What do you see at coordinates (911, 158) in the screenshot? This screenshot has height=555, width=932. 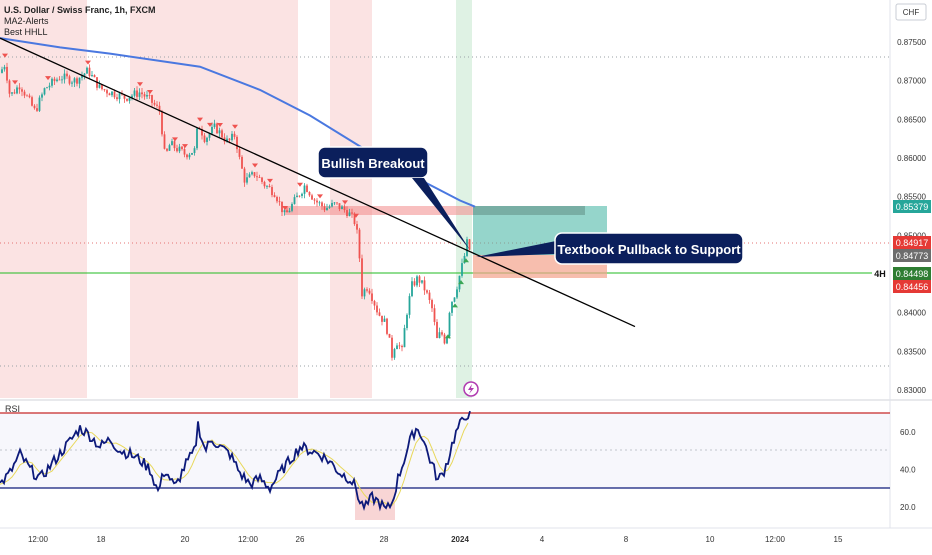 I see `price-tick-3: 0.86000` at bounding box center [911, 158].